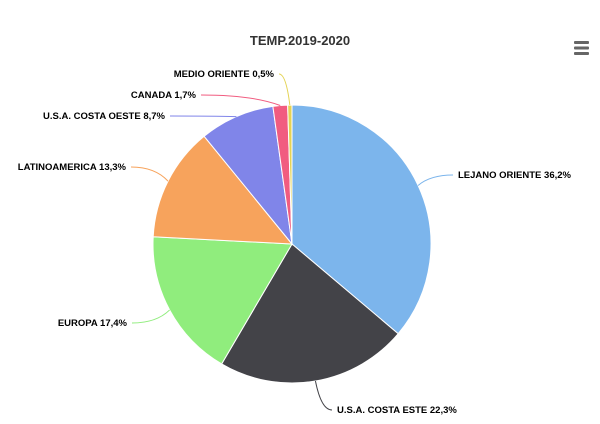 The width and height of the screenshot is (600, 424). What do you see at coordinates (93, 323) in the screenshot?
I see `data-label-europa: EUROPA 17,4%` at bounding box center [93, 323].